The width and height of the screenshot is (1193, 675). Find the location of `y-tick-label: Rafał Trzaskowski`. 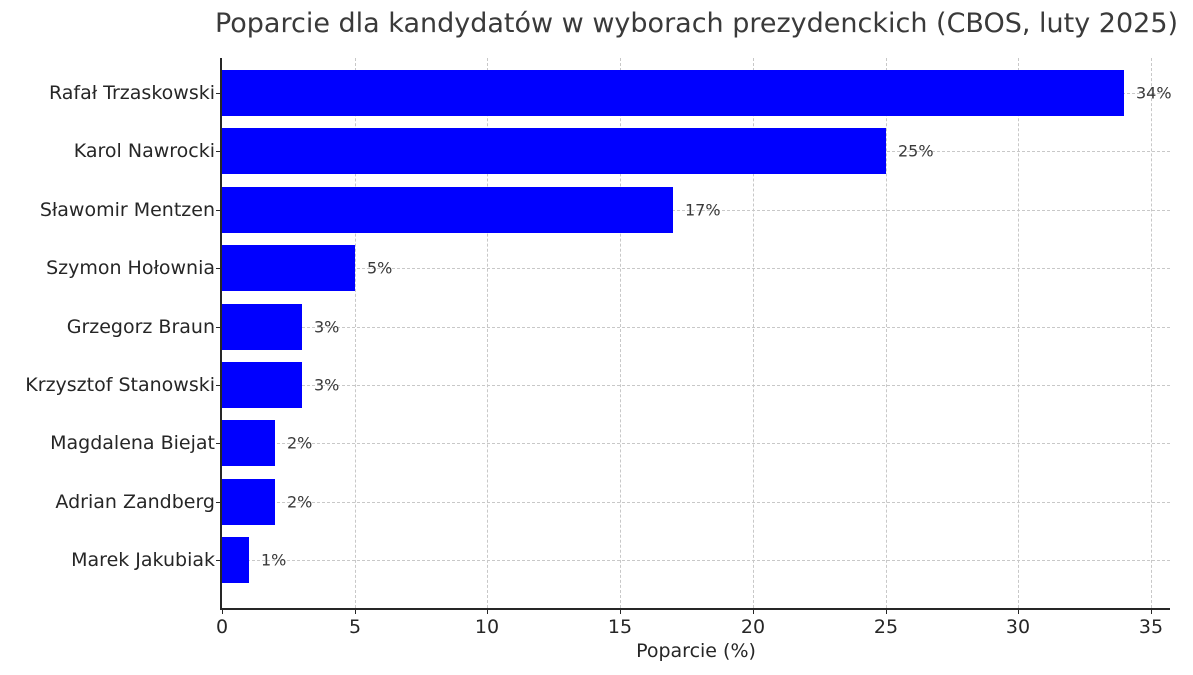

y-tick-label: Rafał Trzaskowski is located at coordinates (131, 93).